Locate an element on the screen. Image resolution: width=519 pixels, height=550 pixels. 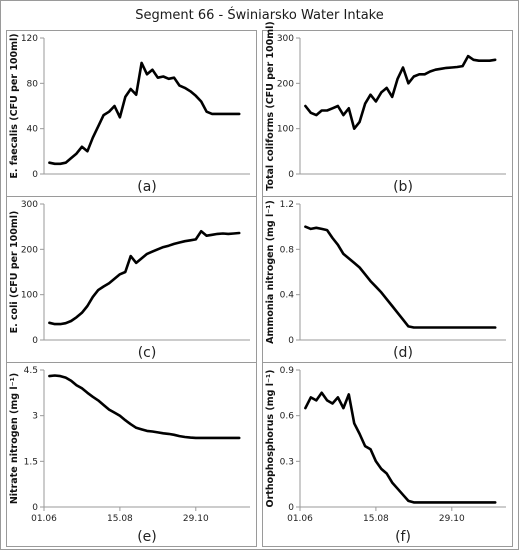
y-axis-label: Nitrate nitrogen (mg l⁻¹) is located at coordinates (14, 438).